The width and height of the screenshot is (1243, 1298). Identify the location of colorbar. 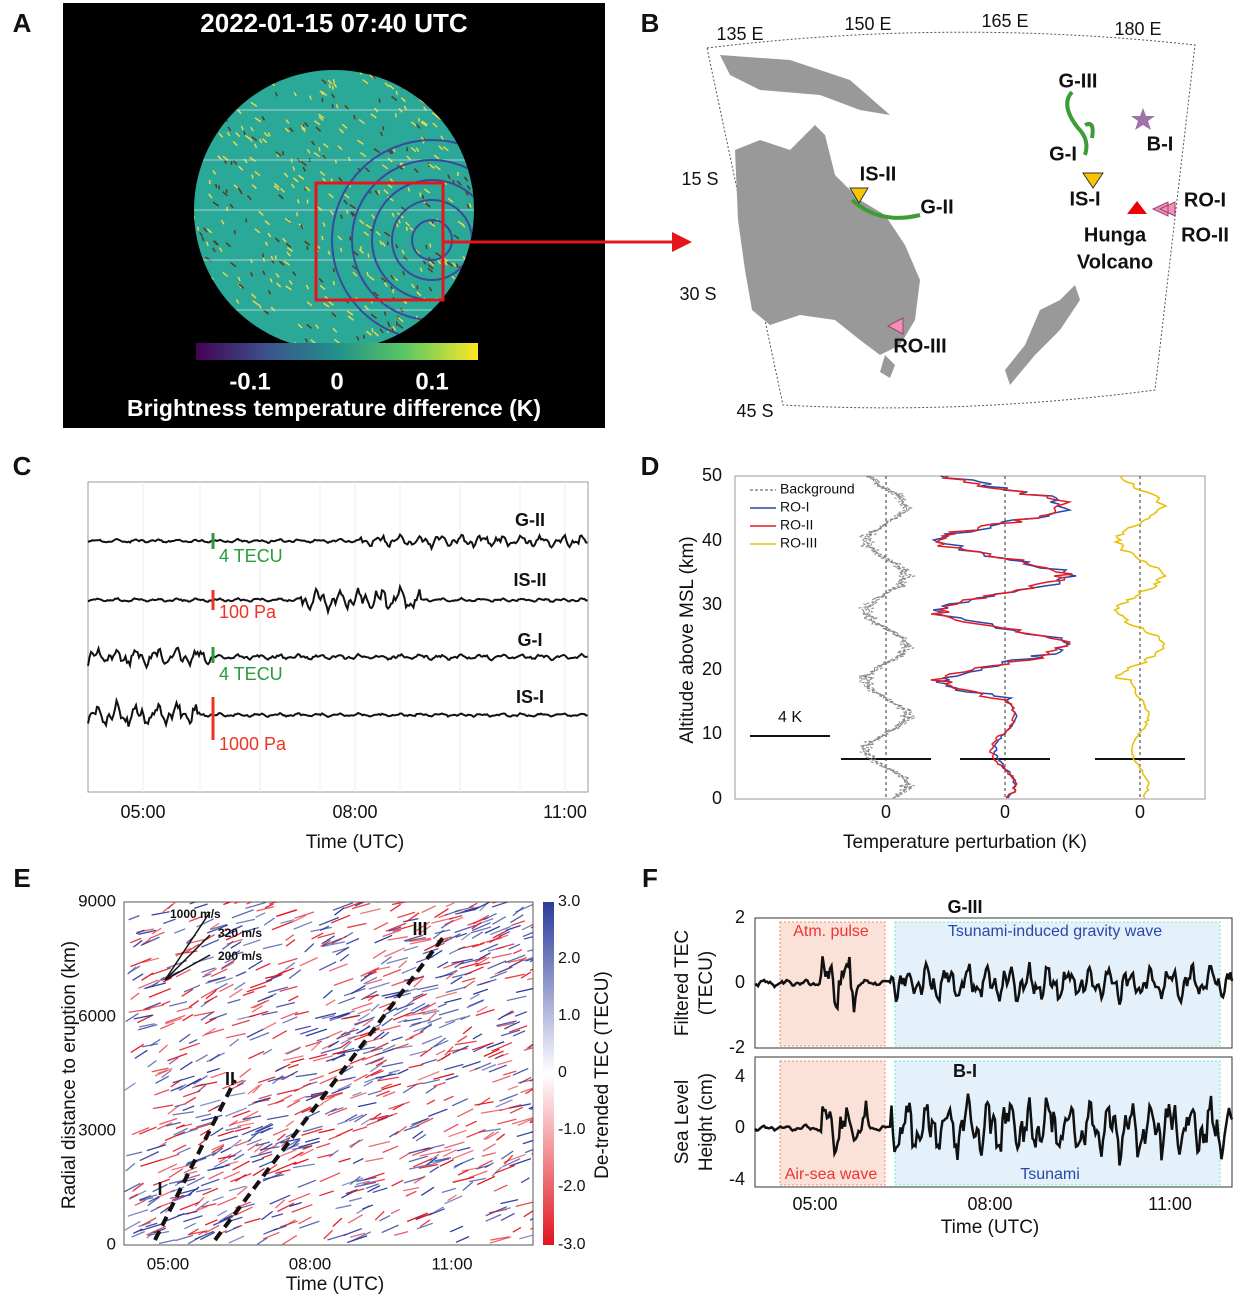
(337, 351).